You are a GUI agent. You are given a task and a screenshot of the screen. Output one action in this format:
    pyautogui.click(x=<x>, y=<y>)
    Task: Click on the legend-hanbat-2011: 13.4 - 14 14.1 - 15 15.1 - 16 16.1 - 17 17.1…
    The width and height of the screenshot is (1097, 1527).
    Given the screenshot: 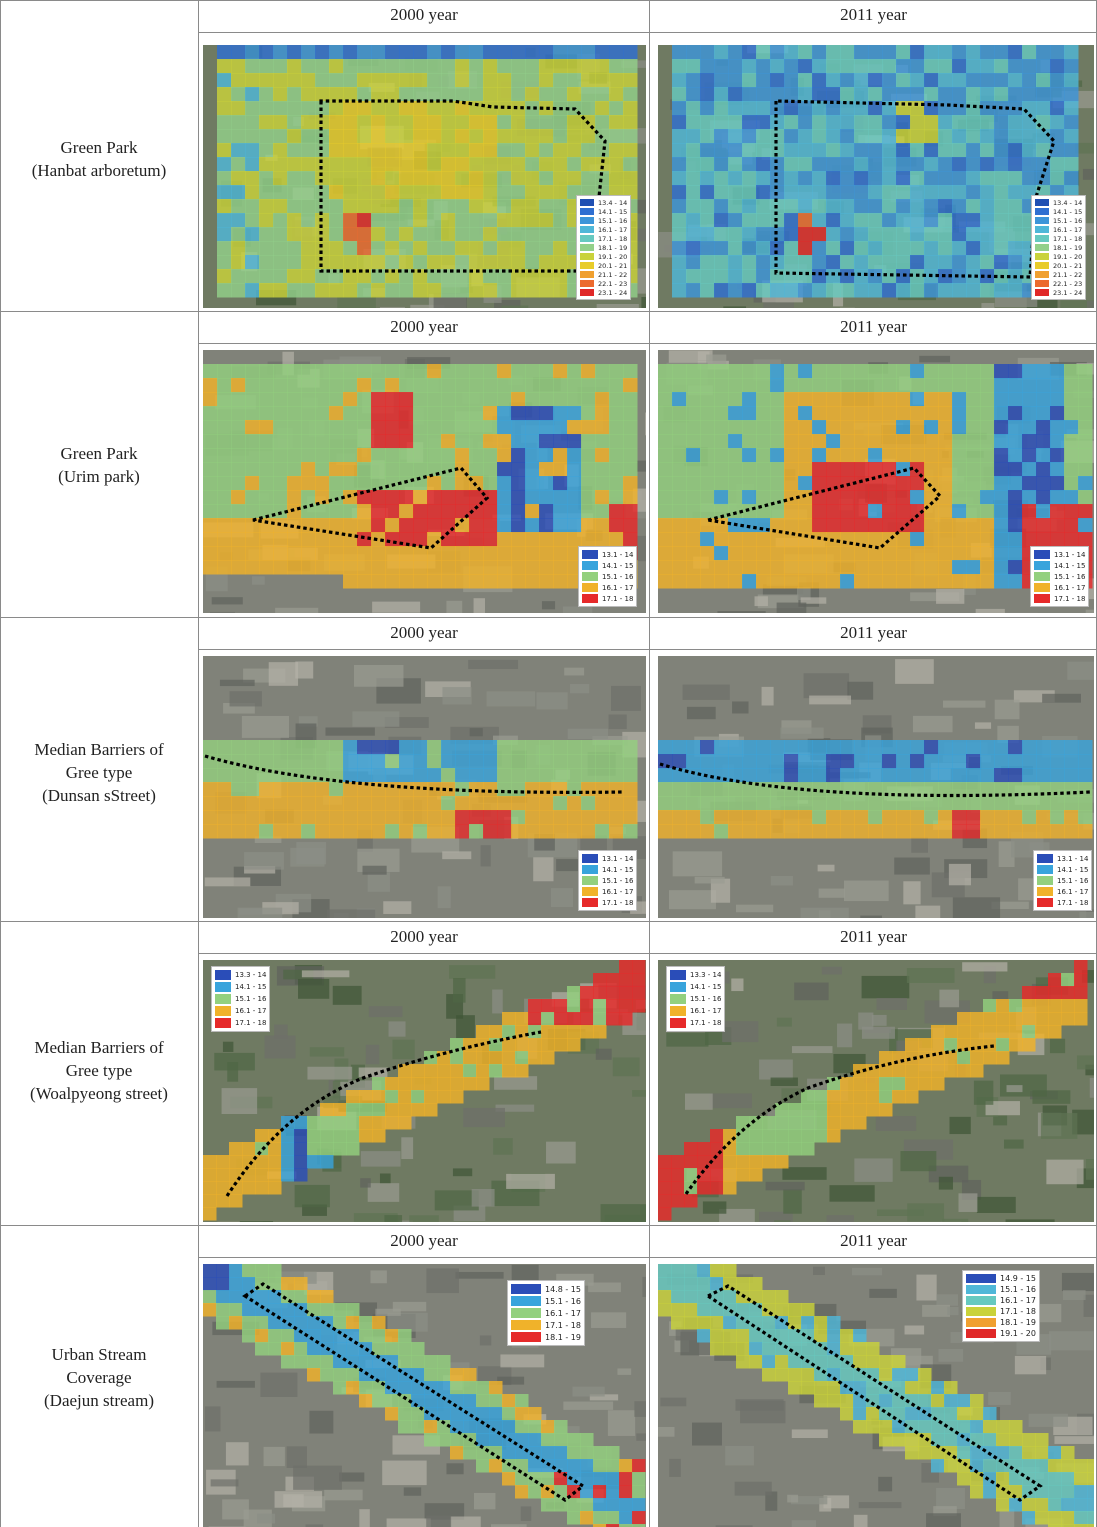 What is the action you would take?
    pyautogui.click(x=1059, y=247)
    